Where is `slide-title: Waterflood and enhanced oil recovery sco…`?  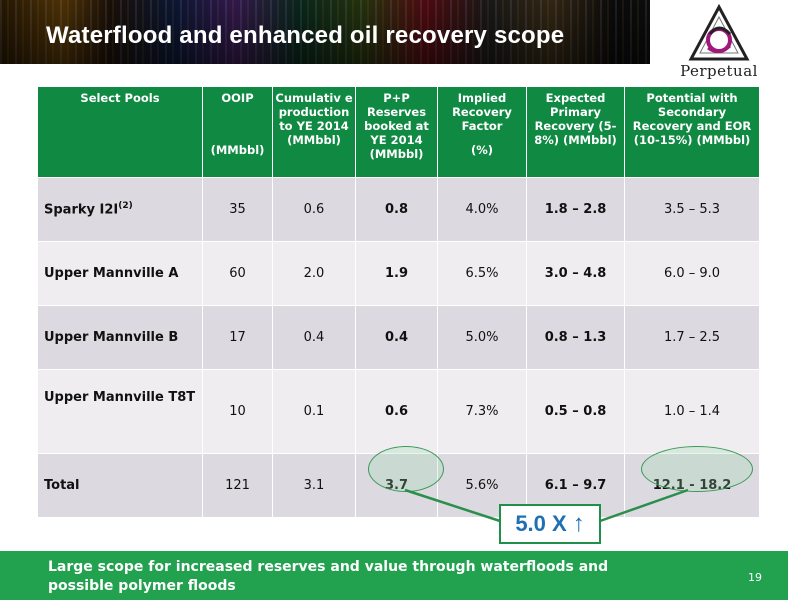
slide-title: Waterflood and enhanced oil recovery sco… is located at coordinates (305, 35).